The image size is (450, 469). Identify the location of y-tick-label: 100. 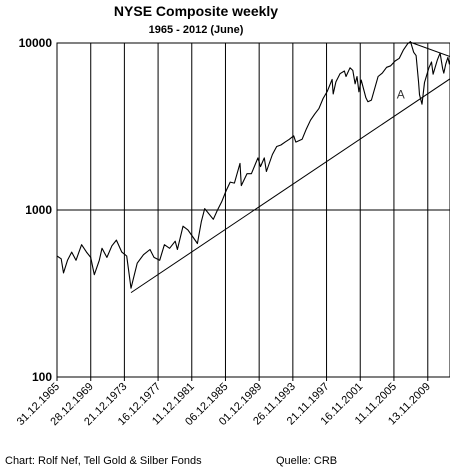
(42, 377).